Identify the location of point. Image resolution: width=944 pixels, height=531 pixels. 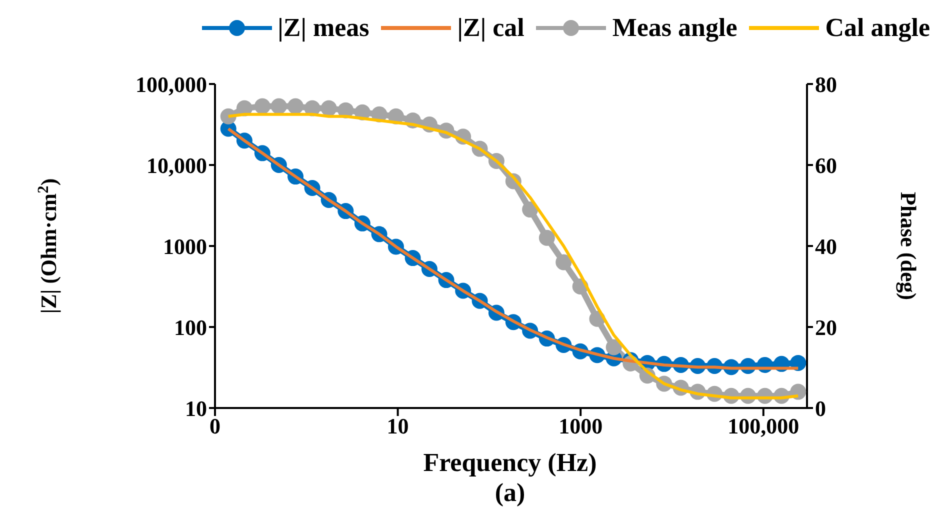
(798, 362).